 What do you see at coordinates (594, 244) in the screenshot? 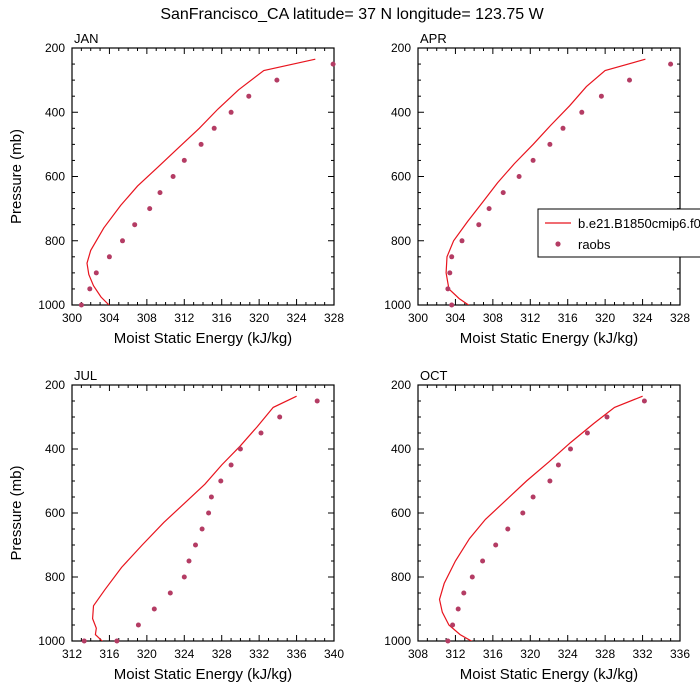
I see `legend-raobs-label: raobs` at bounding box center [594, 244].